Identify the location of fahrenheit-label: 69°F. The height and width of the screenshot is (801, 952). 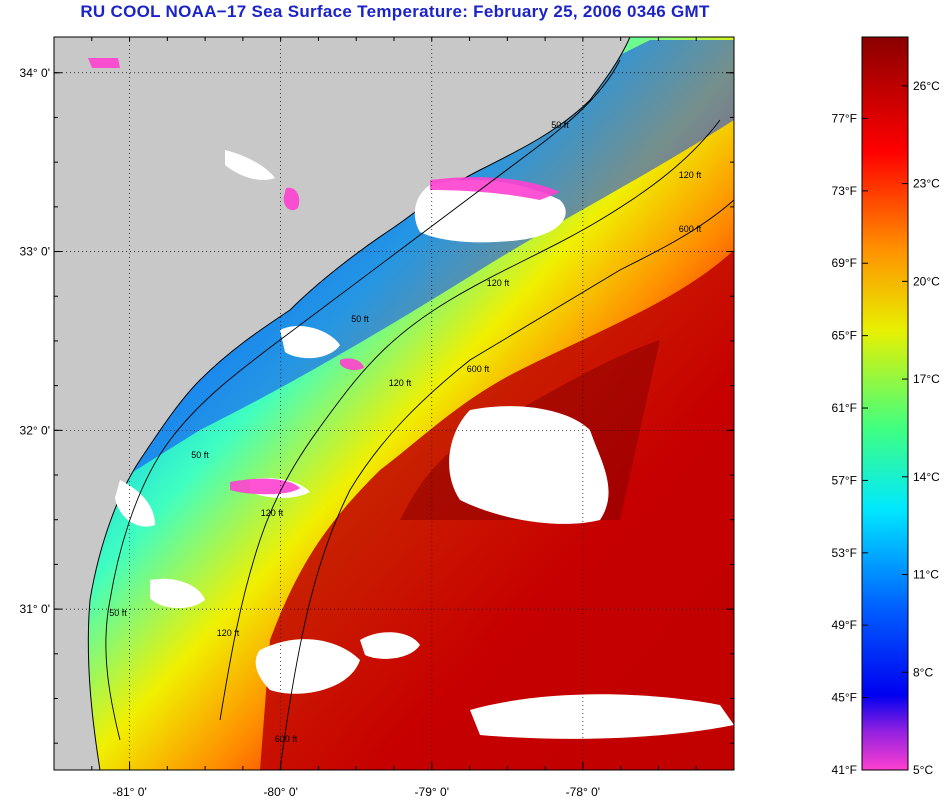
(844, 263).